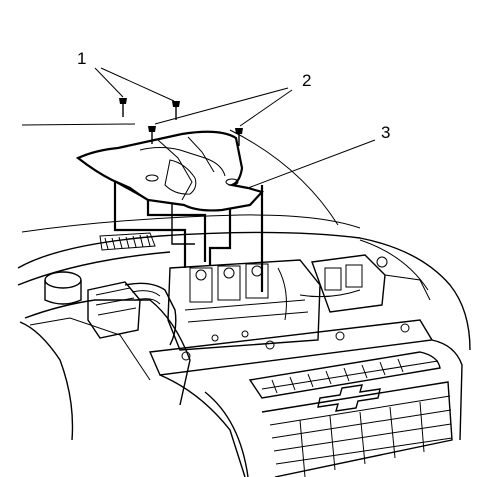  I want to click on leader-lines, so click(235, 128).